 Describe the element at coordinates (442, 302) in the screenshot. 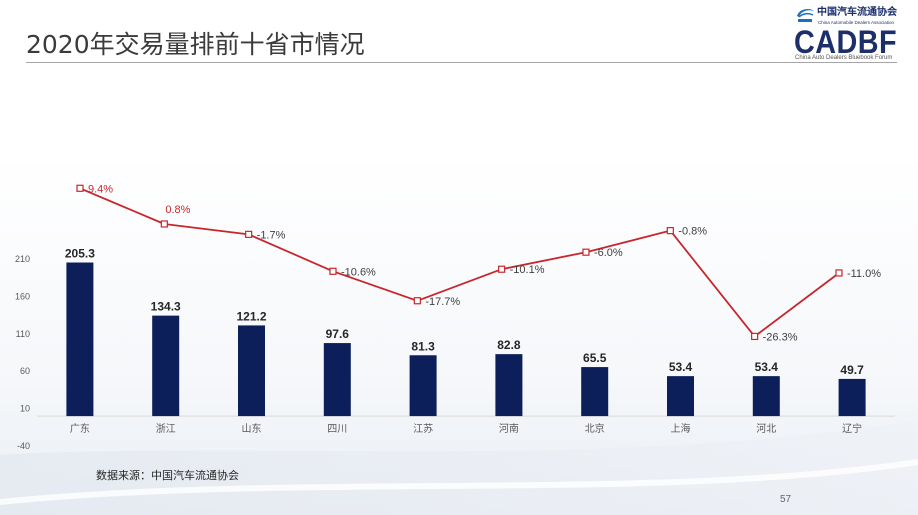

I see `line-value-label-5: -17.7%` at that location.